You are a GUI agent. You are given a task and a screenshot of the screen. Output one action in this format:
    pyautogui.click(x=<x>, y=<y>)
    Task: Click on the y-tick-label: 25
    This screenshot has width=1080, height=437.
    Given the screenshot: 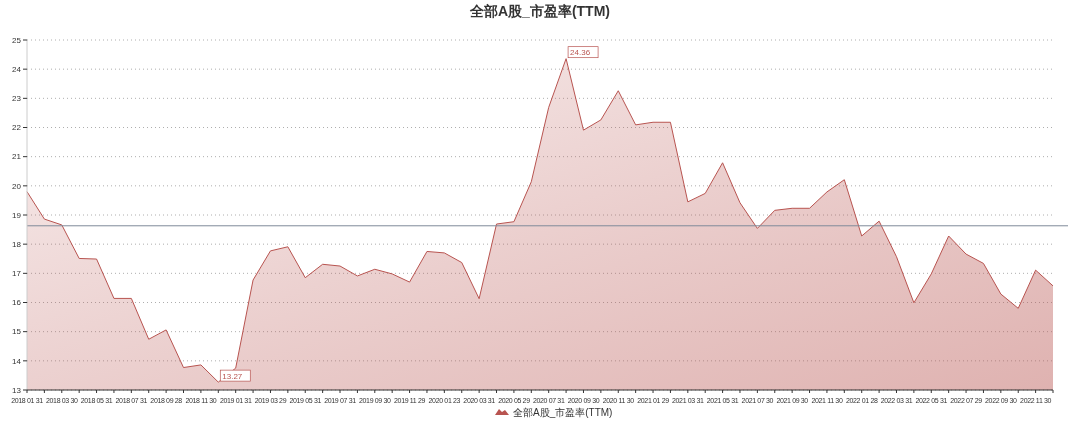 What is the action you would take?
    pyautogui.click(x=17, y=40)
    